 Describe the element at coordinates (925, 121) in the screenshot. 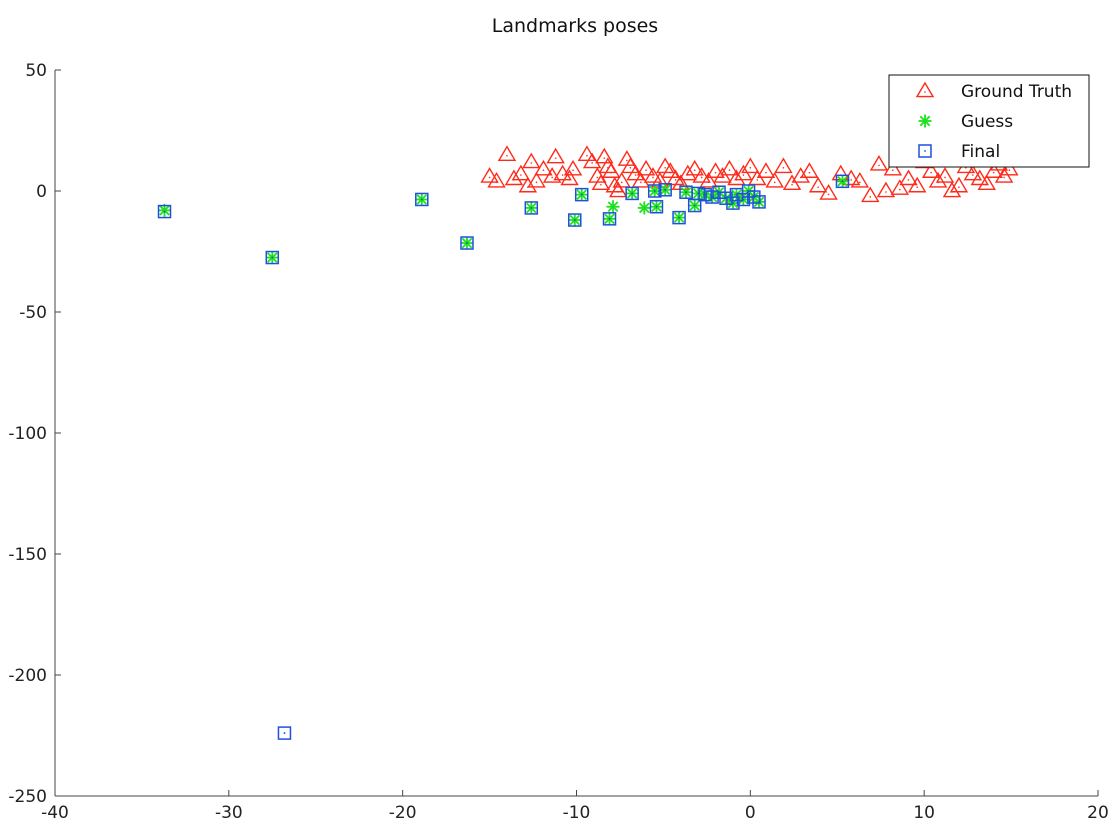

I see `legend-marker-guess` at that location.